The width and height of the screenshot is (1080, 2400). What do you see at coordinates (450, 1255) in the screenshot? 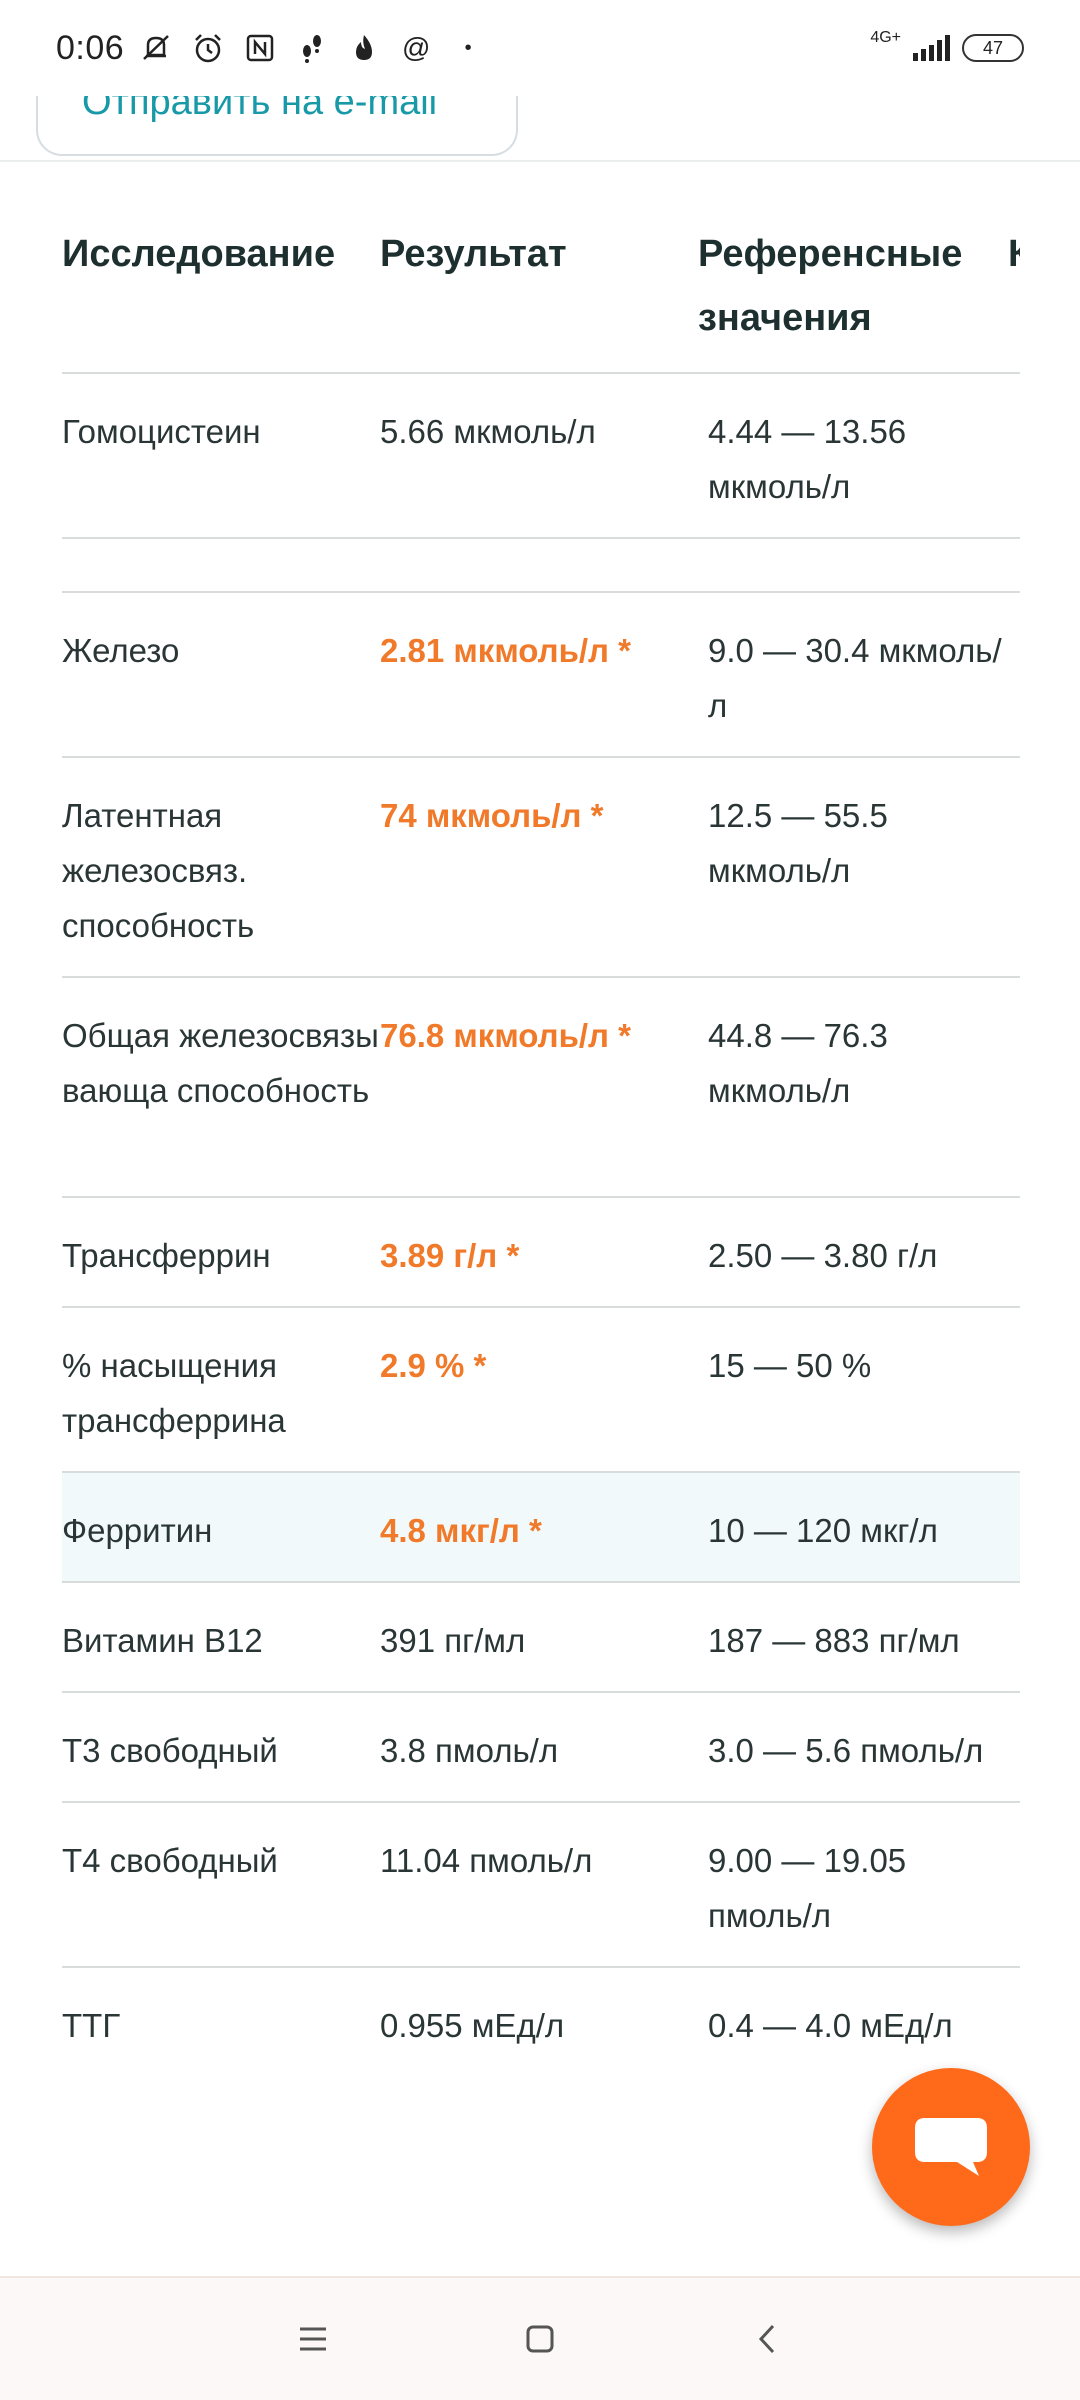
I see `test-result: 3.89 г/л *` at bounding box center [450, 1255].